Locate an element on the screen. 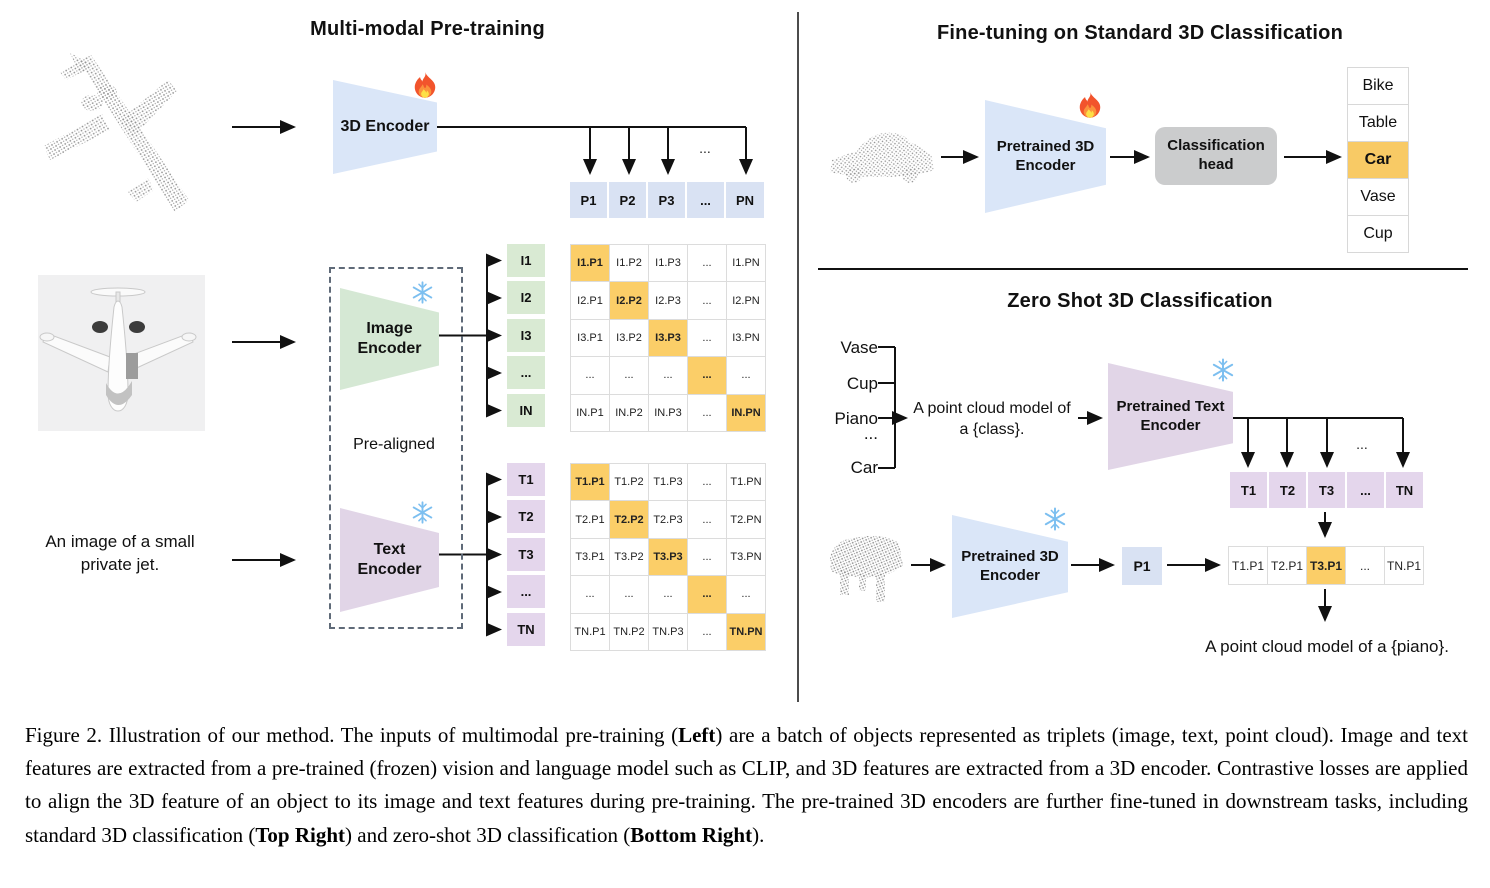  similarity-cell: T1.P2 is located at coordinates (629, 482).